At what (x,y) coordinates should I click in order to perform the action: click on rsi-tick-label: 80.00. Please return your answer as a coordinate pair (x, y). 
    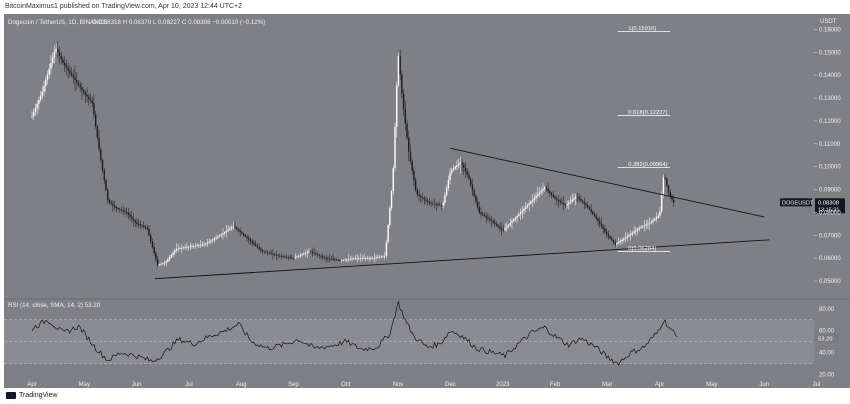
    Looking at the image, I should click on (827, 310).